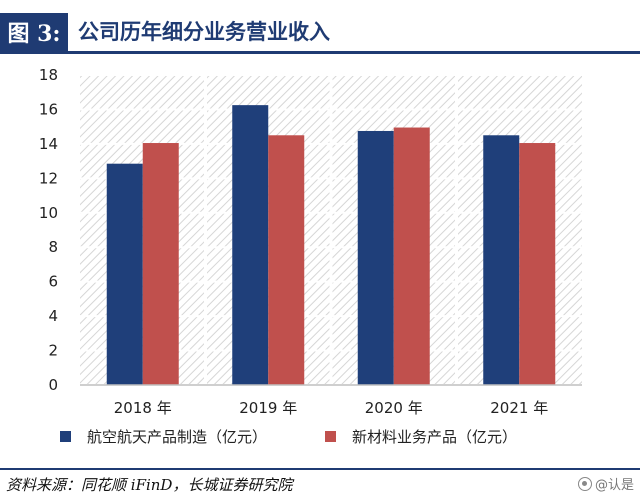  What do you see at coordinates (143, 408) in the screenshot?
I see `x-tick-label: 2018 年` at bounding box center [143, 408].